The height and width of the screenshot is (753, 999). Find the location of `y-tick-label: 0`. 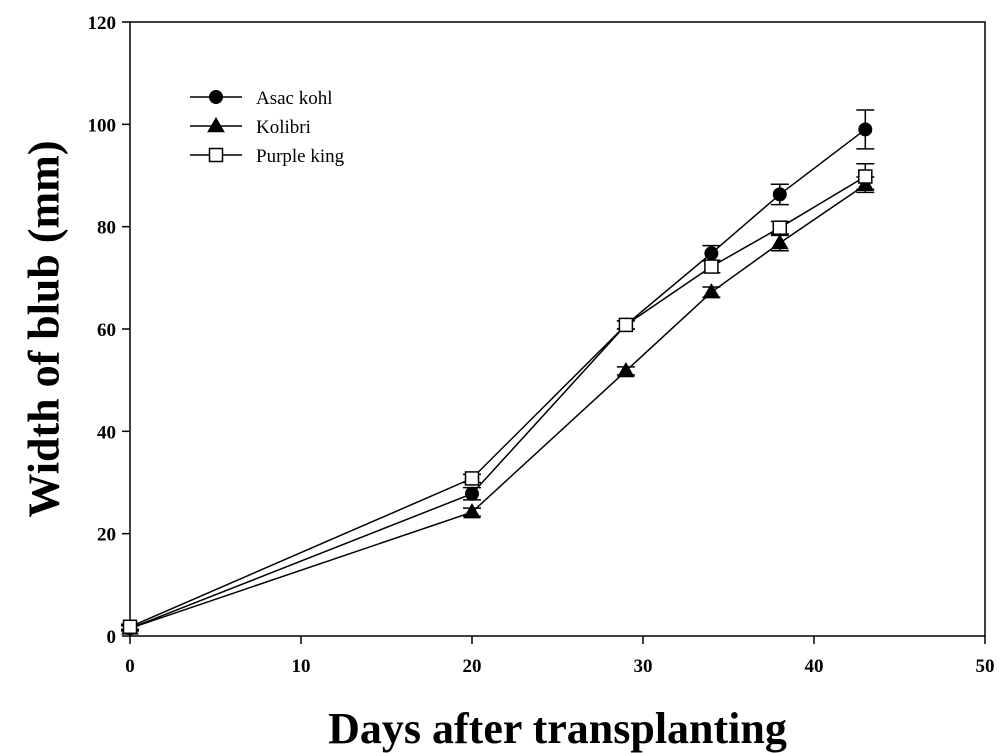

y-tick-label: 0 is located at coordinates (112, 637).